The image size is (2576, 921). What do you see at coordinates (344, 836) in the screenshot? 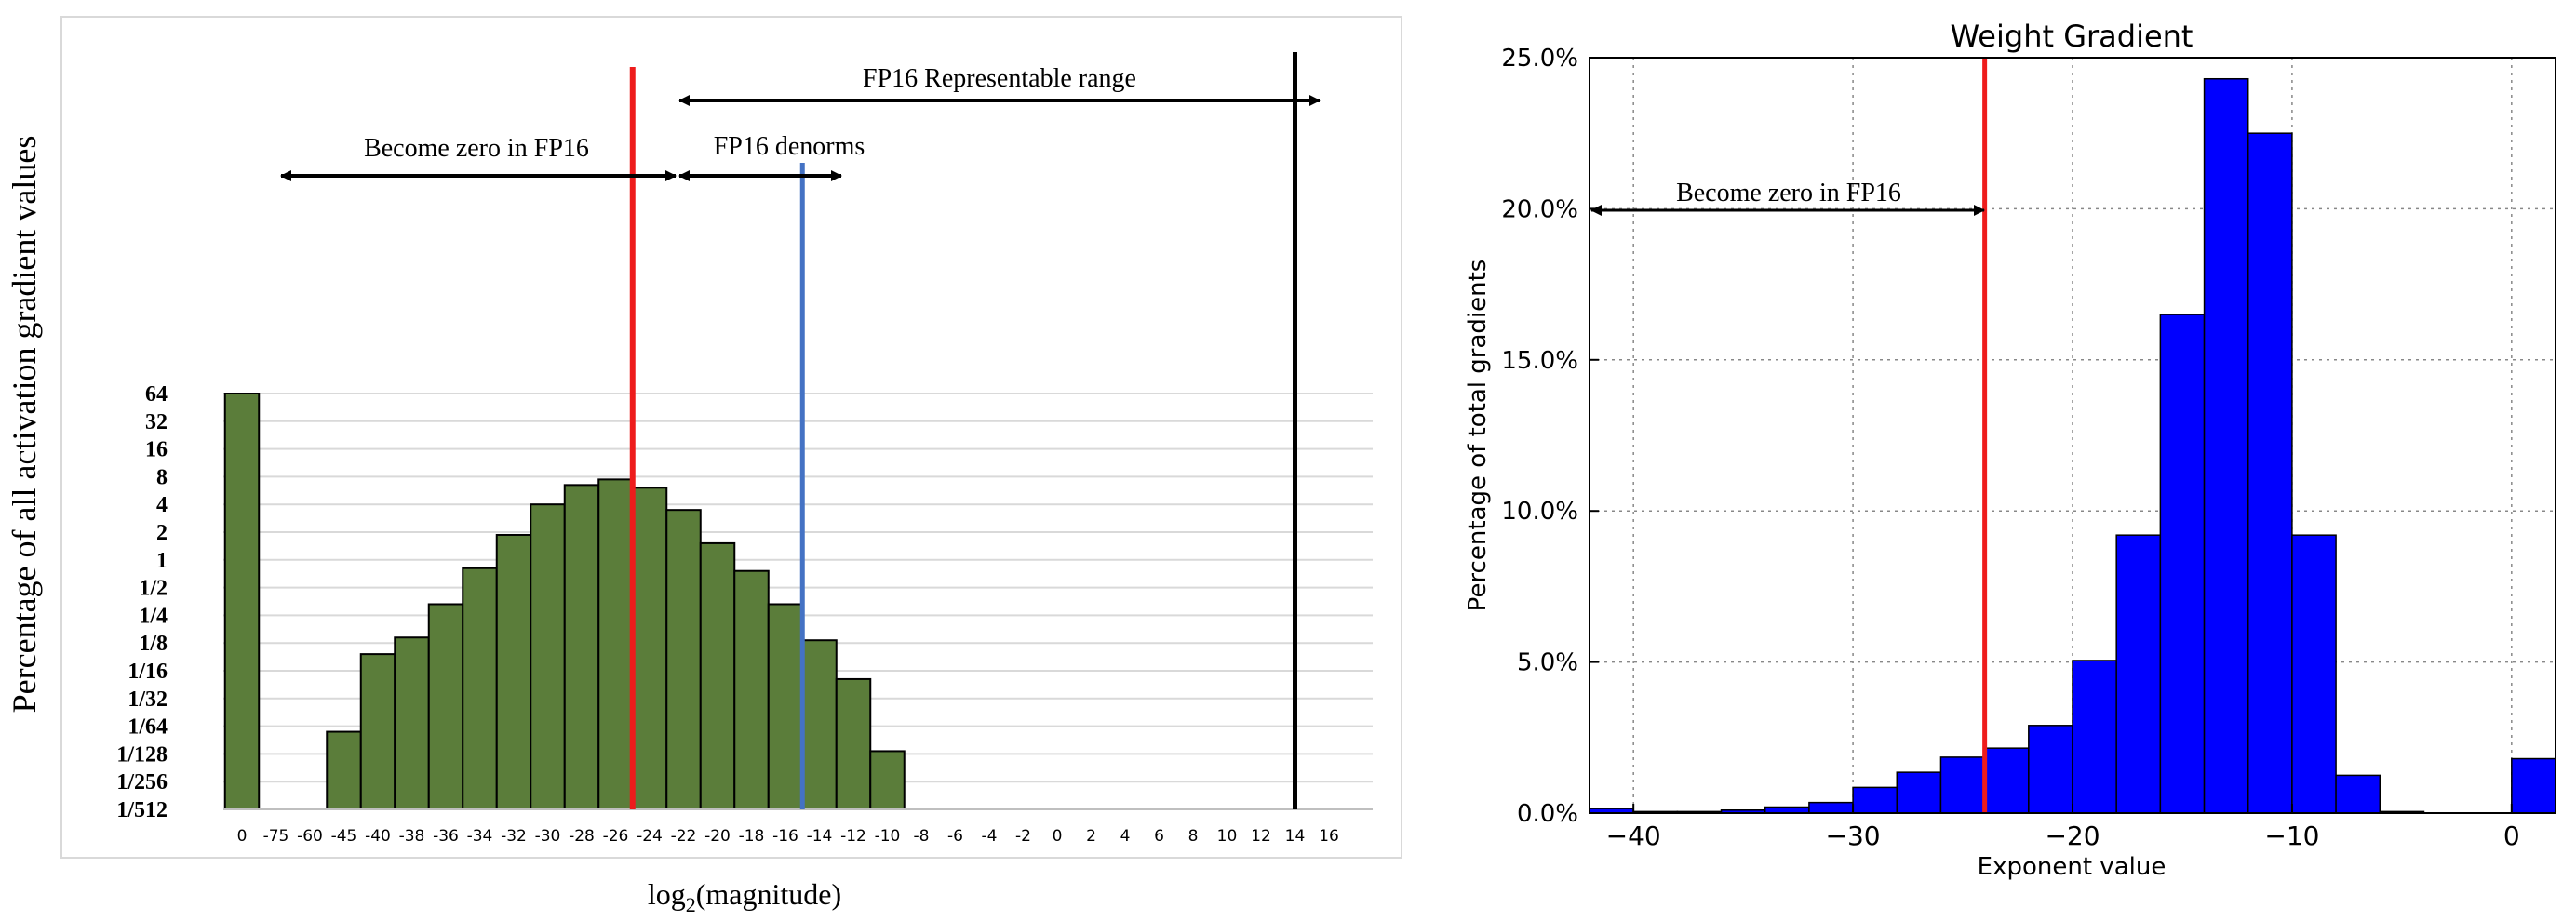
I see `left-x-tick: -45` at bounding box center [344, 836].